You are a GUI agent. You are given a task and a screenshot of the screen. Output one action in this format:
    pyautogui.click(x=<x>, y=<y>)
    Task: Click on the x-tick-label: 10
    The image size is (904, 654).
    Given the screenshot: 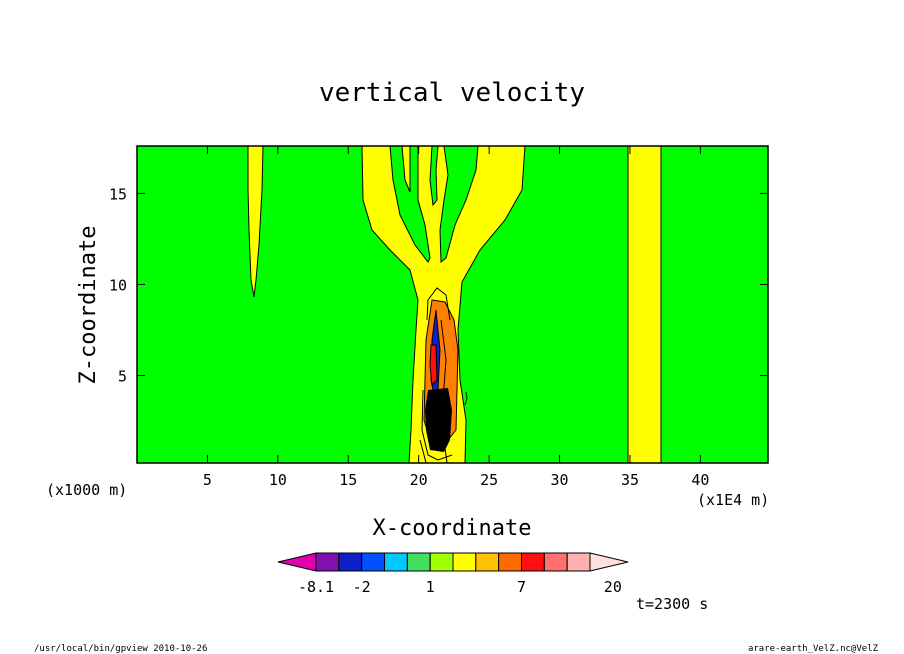 What is the action you would take?
    pyautogui.click(x=278, y=480)
    